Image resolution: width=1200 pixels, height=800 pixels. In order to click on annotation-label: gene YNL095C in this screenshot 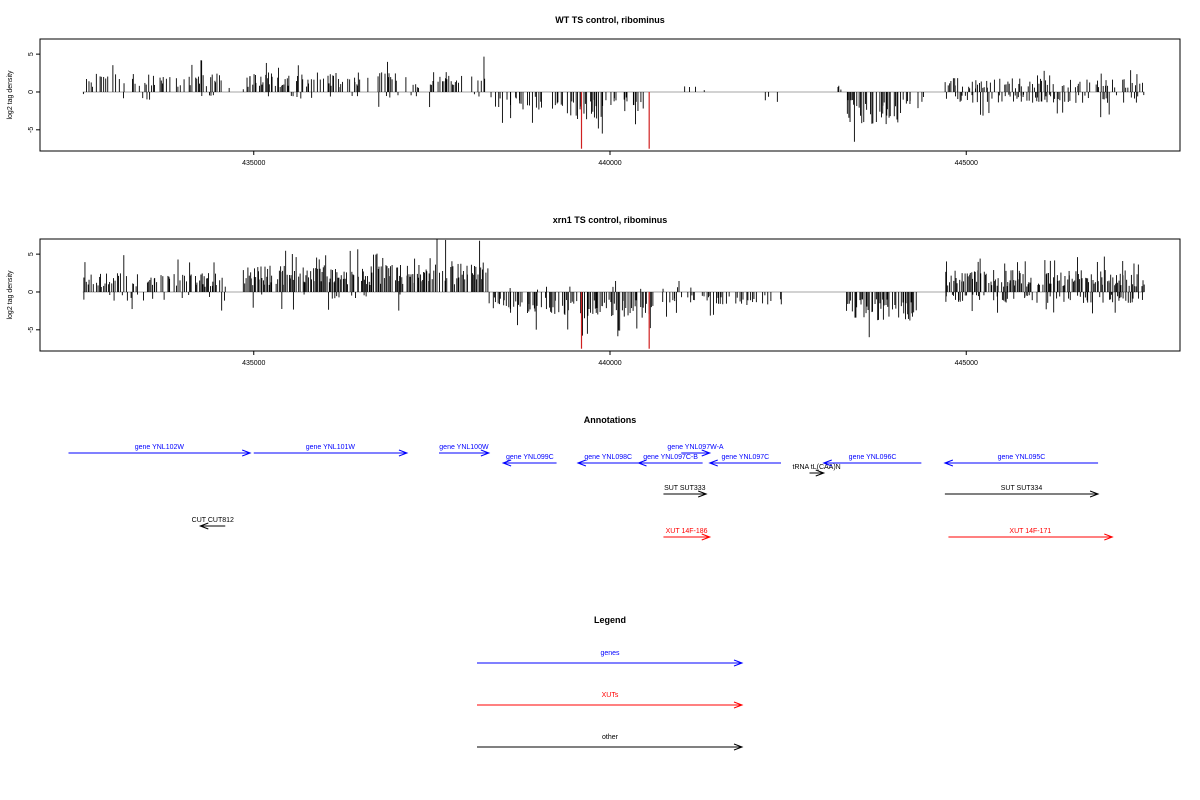, I will do `click(1022, 457)`.